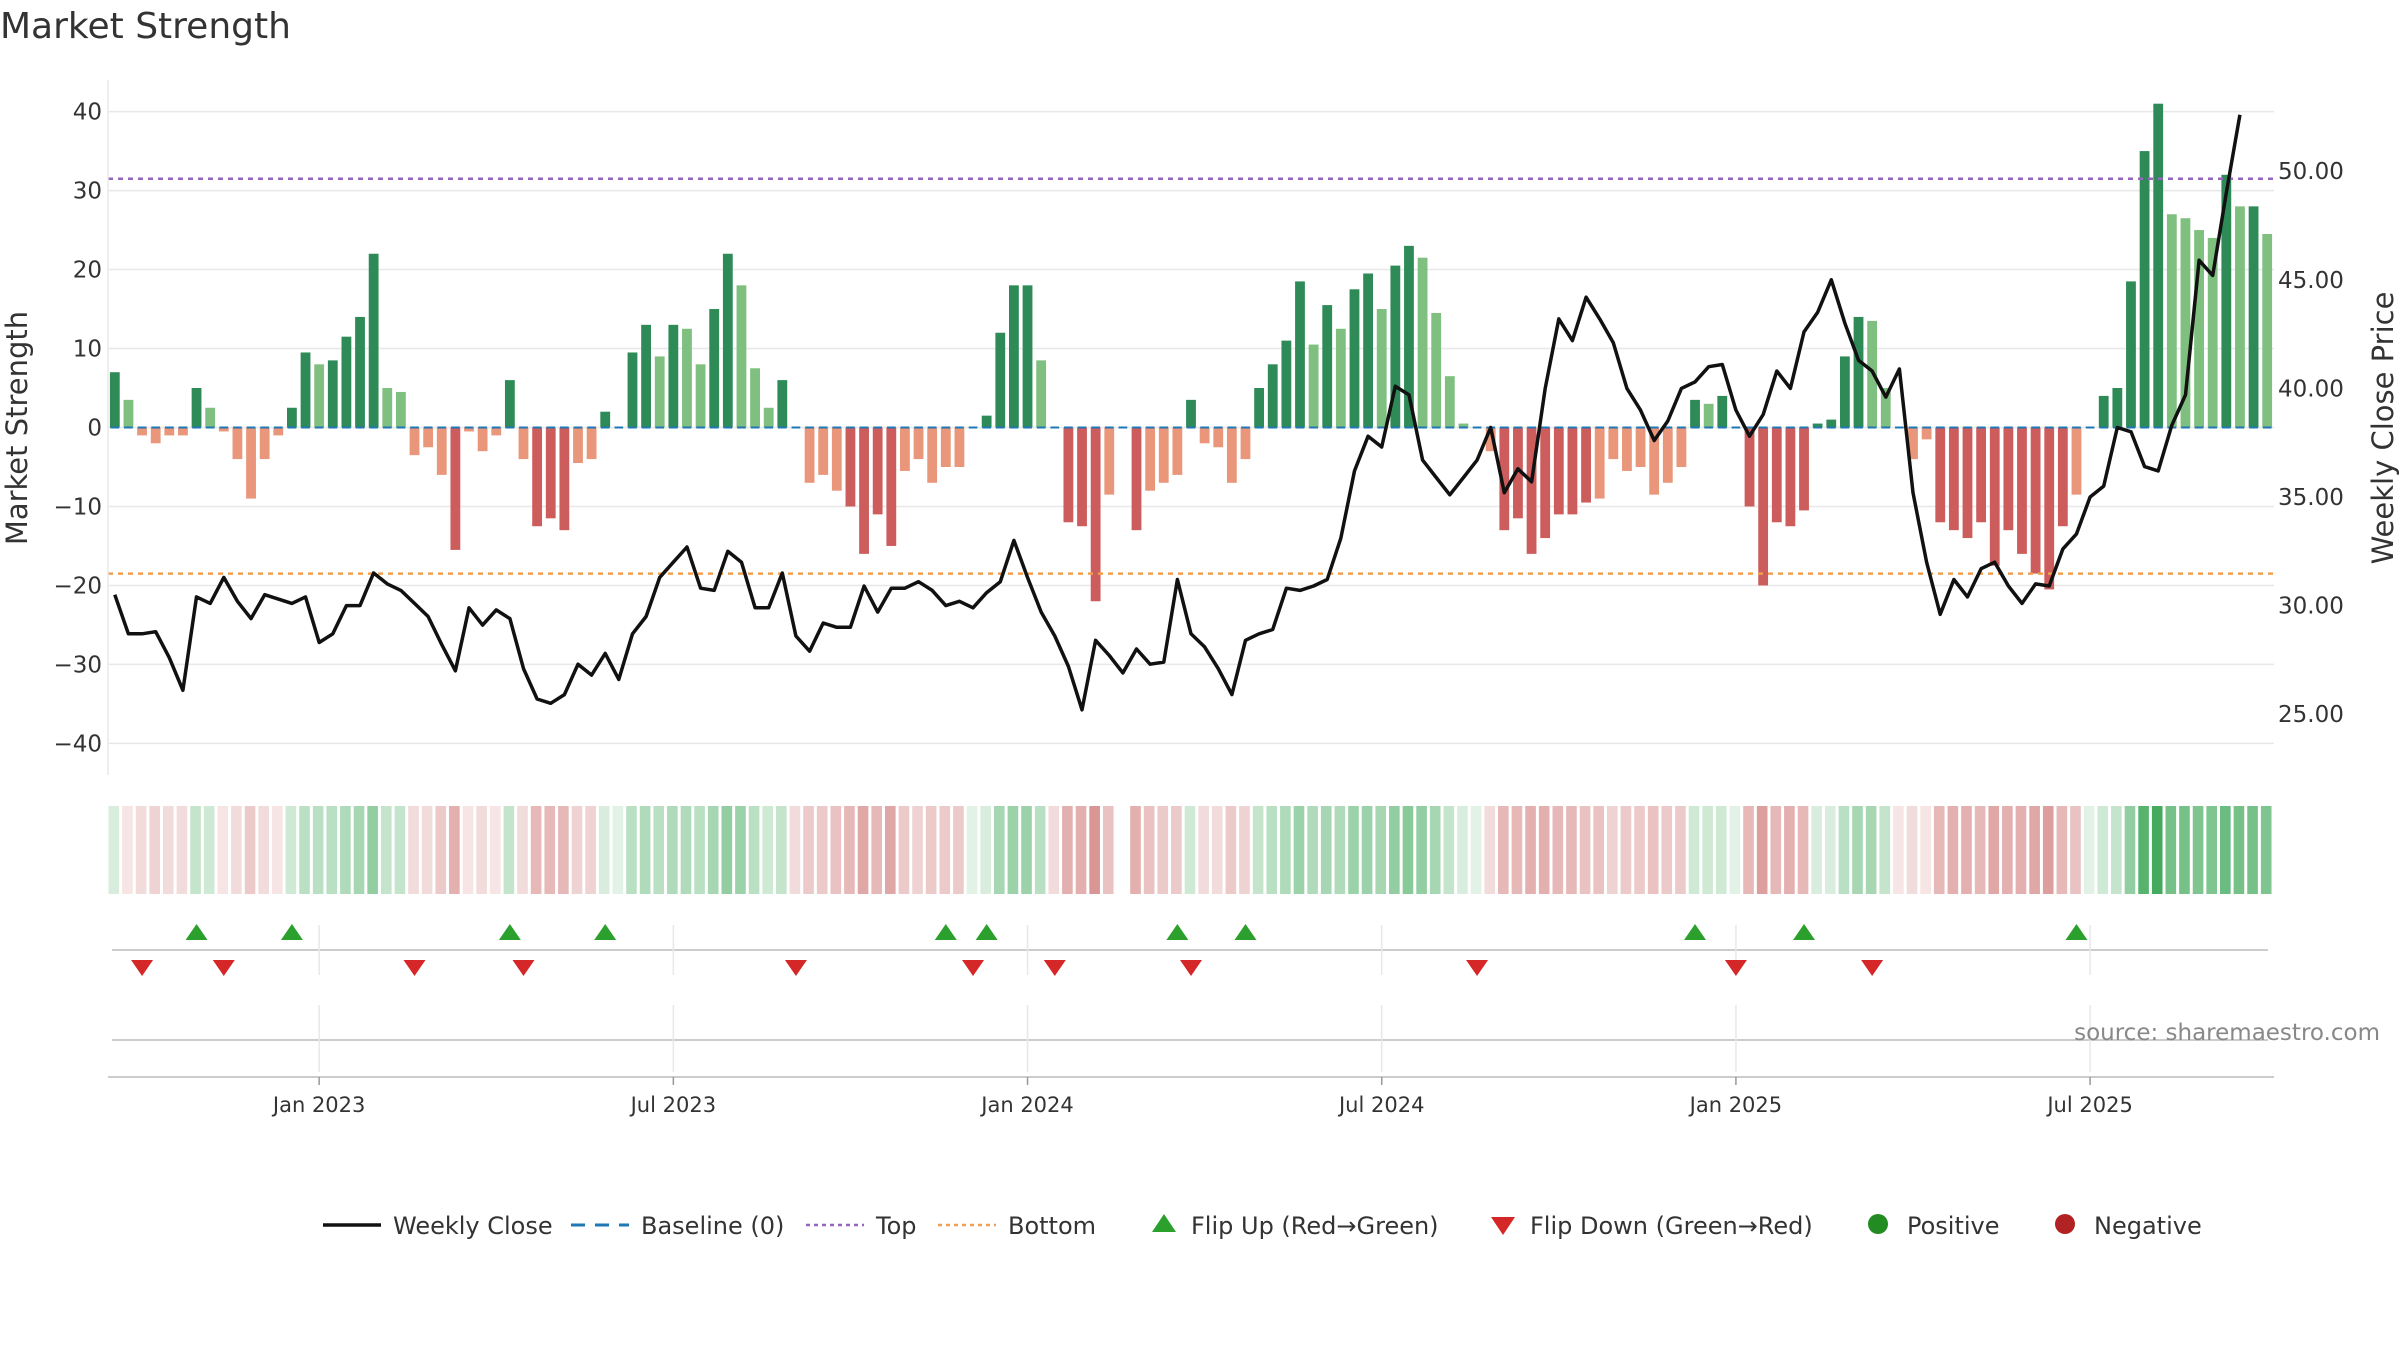 The width and height of the screenshot is (2400, 1350). I want to click on right-tick-label: 30.00, so click(2311, 607).